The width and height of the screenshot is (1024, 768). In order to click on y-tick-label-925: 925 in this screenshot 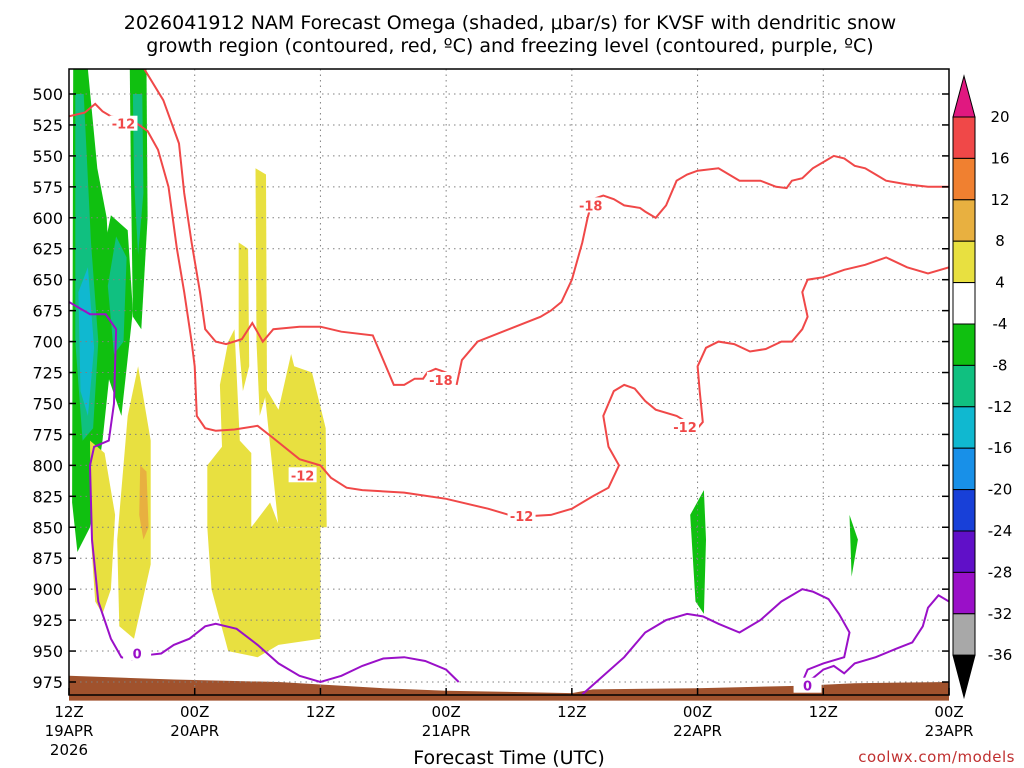, I will do `click(47, 620)`.